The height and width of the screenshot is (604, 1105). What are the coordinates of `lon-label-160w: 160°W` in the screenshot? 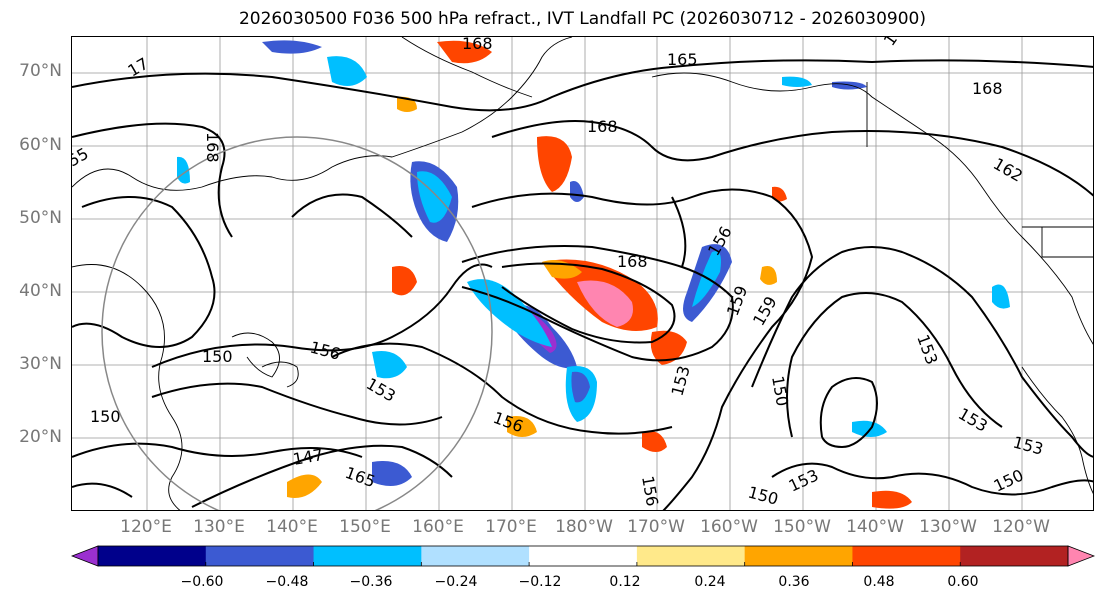 It's located at (729, 527).